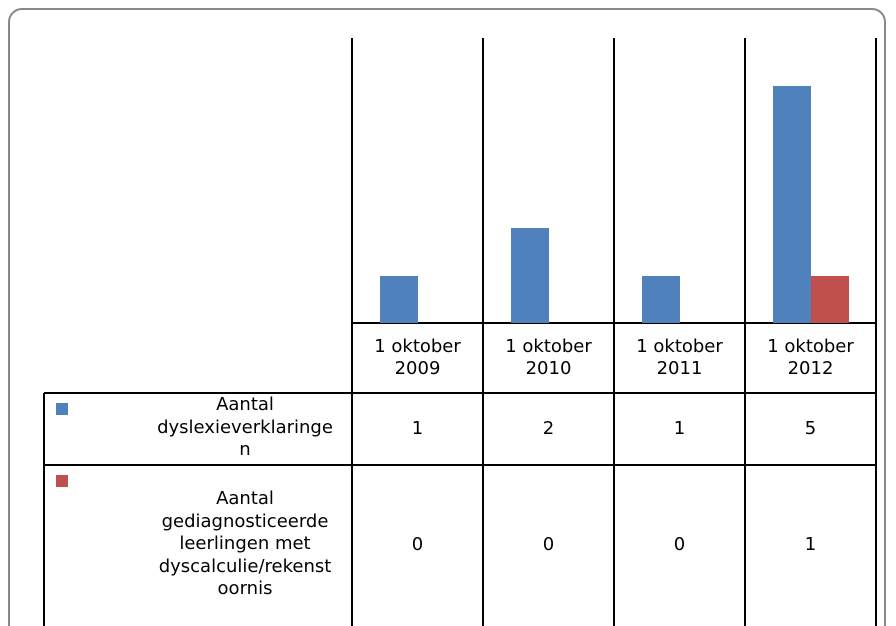 The width and height of the screenshot is (896, 626). What do you see at coordinates (417, 357) in the screenshot?
I see `x-tick-label: 1 oktober 2009` at bounding box center [417, 357].